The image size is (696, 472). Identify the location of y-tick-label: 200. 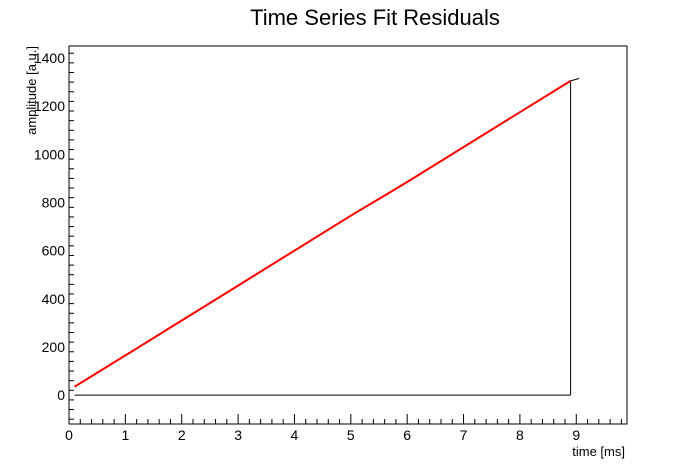
(54, 347).